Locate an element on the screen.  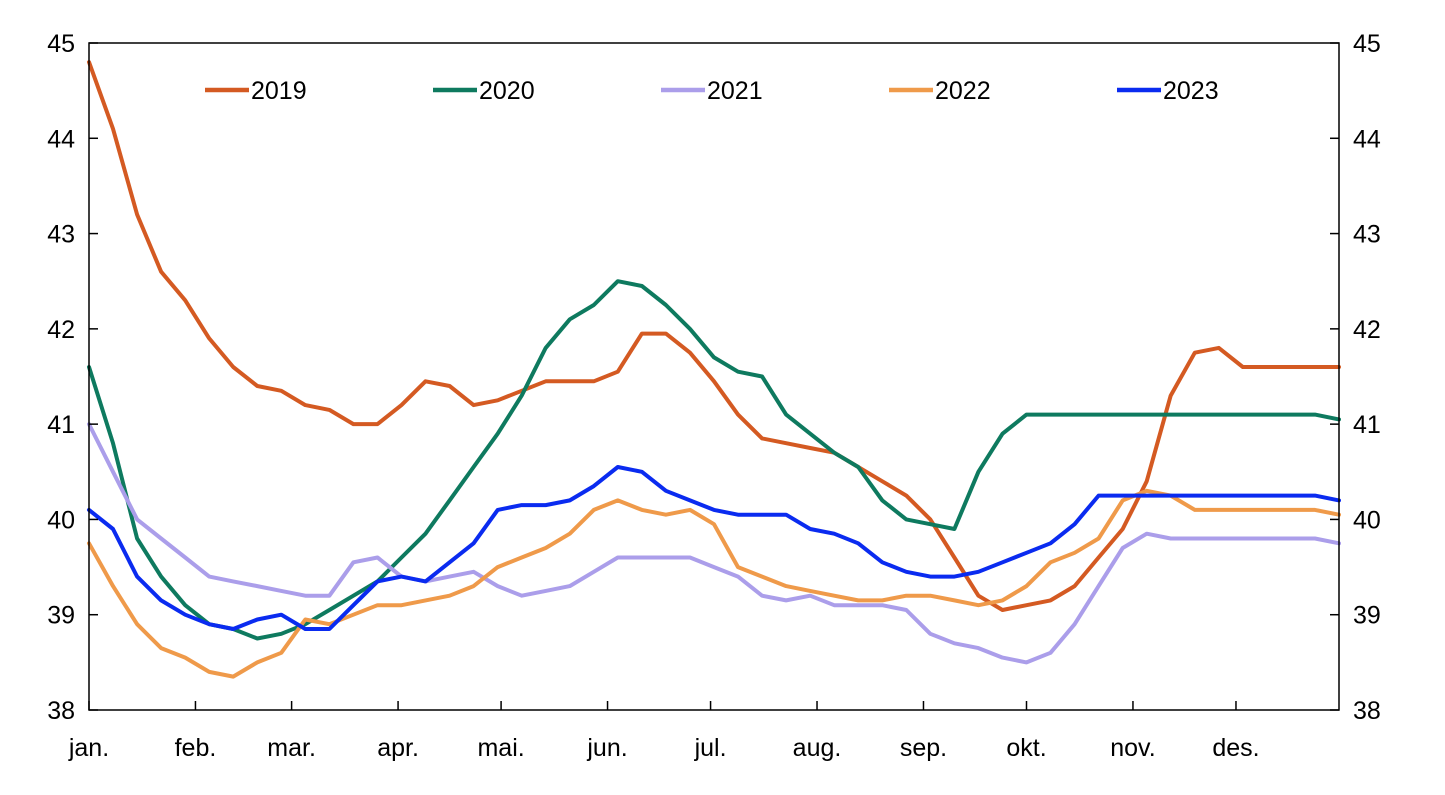
x-tick-label: aug. is located at coordinates (817, 748).